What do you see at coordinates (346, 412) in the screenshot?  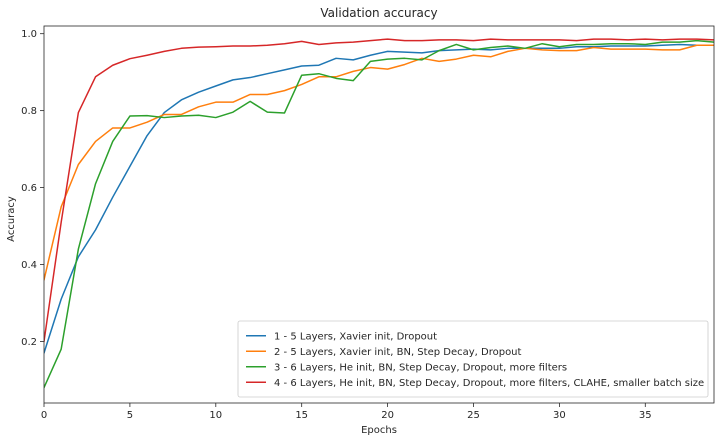 I see `x-axis-ticks: 0 5 10 15 20 25 30 35` at bounding box center [346, 412].